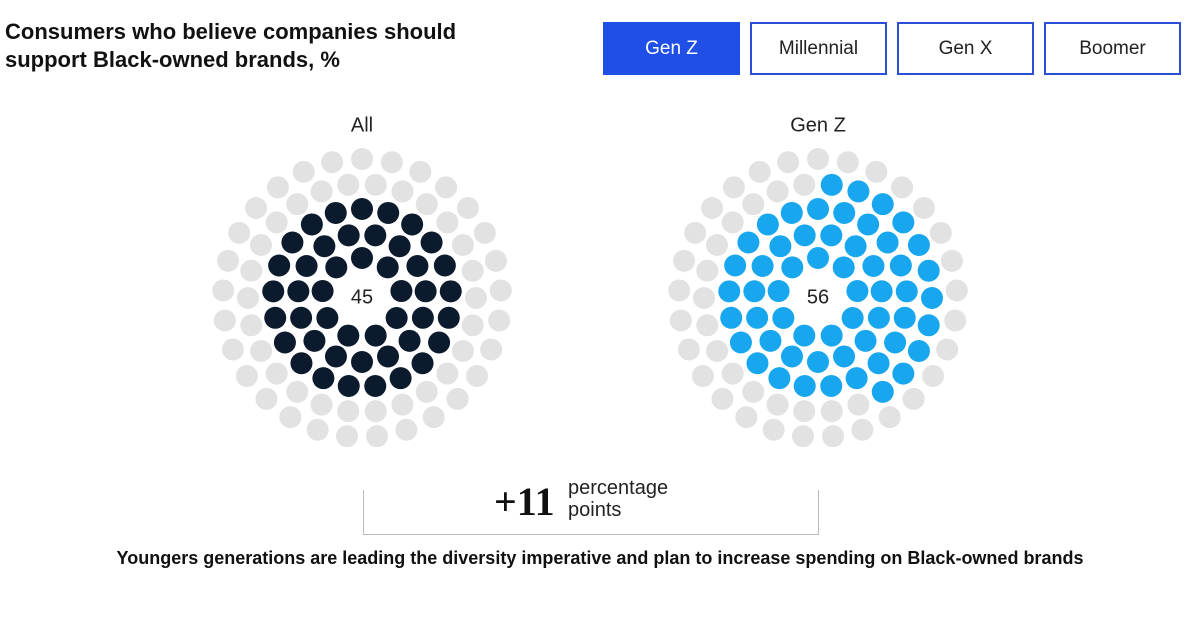 The height and width of the screenshot is (620, 1200). Describe the element at coordinates (524, 501) in the screenshot. I see `difference-value: +11` at that location.